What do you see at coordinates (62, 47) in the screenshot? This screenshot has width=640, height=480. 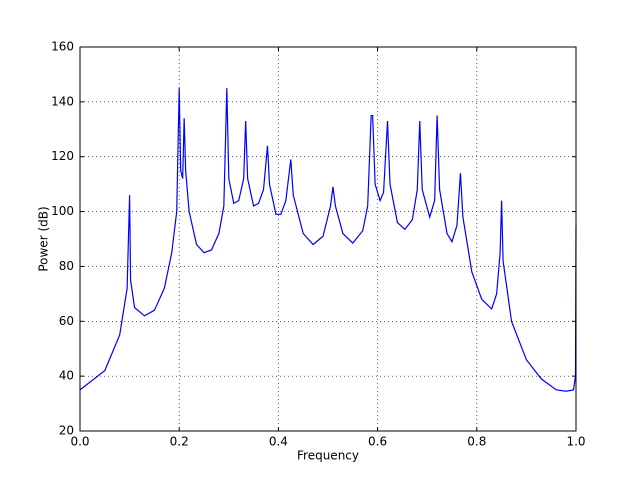 I see `y-tick-label: 160` at bounding box center [62, 47].